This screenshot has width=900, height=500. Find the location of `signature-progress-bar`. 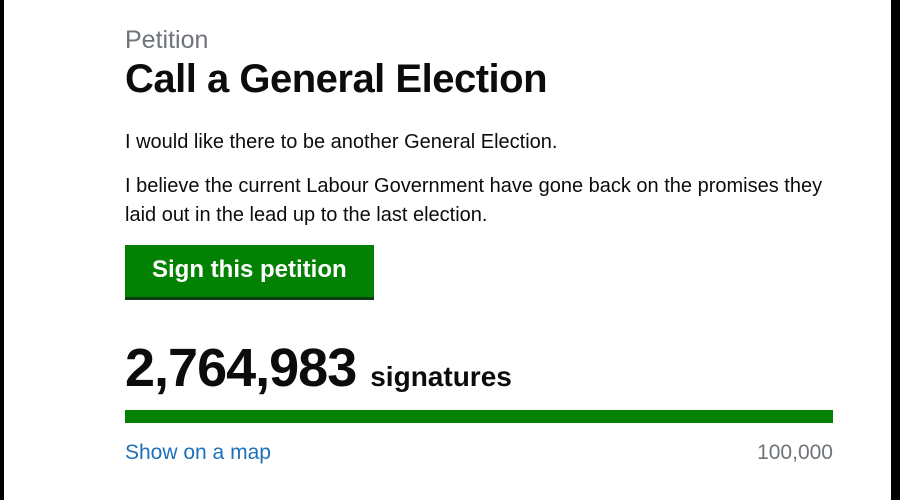

signature-progress-bar is located at coordinates (479, 416).